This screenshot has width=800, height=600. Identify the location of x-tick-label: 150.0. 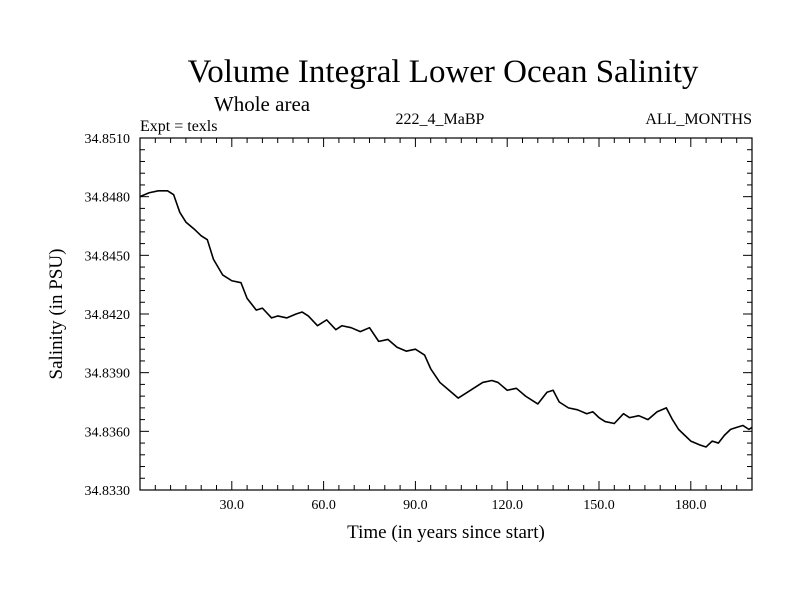
(599, 505).